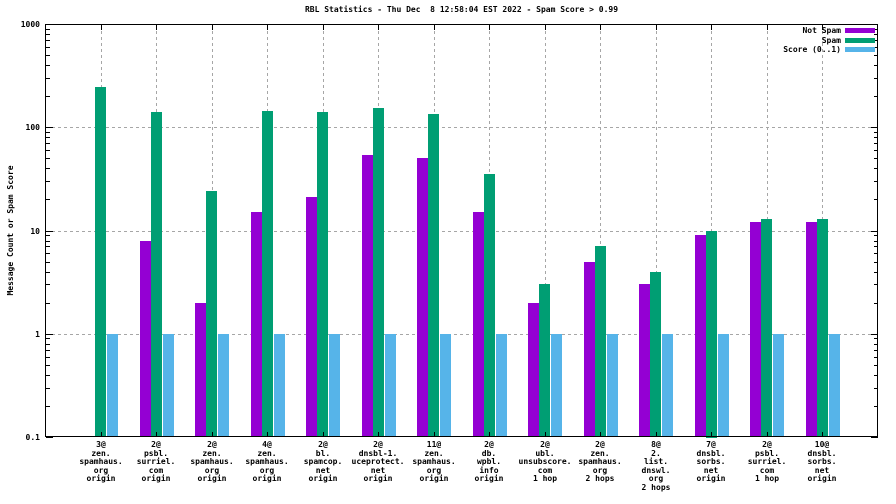 The width and height of the screenshot is (896, 504). I want to click on legend-color-swatch, so click(860, 49).